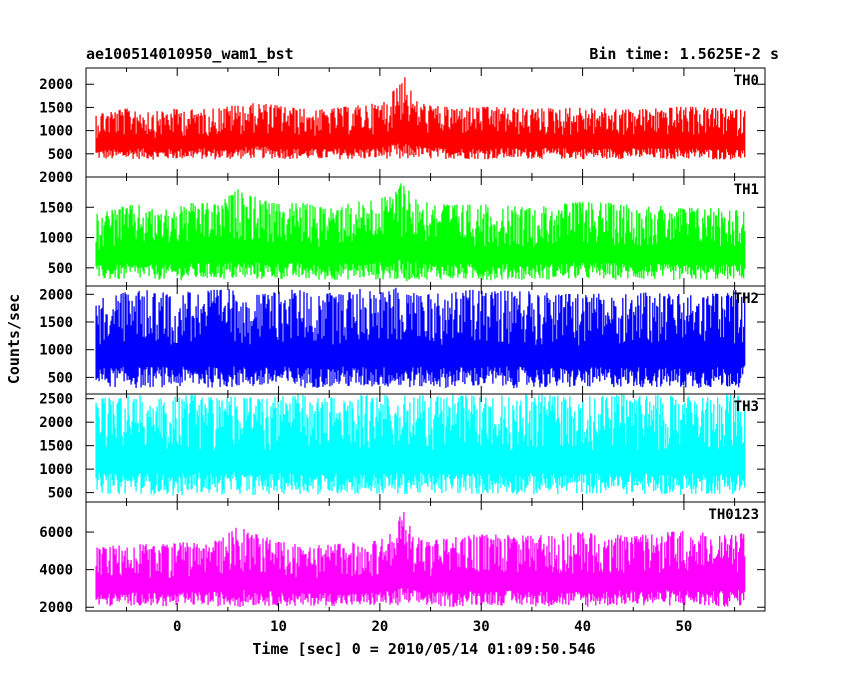 The width and height of the screenshot is (850, 680). I want to click on y-tick-label: 2500, so click(56, 400).